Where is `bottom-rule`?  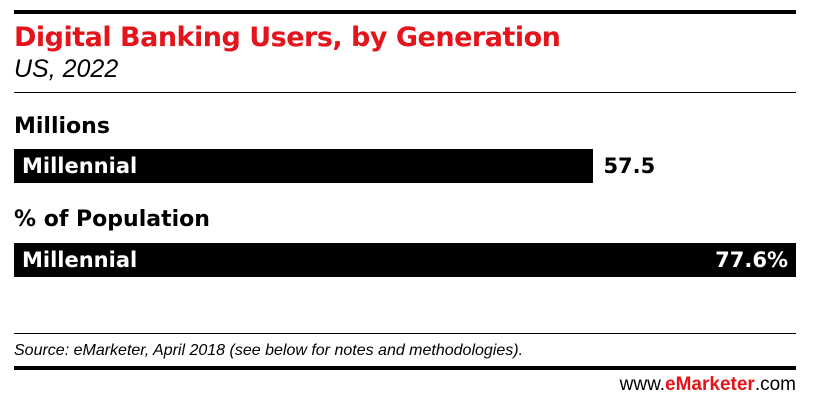 bottom-rule is located at coordinates (405, 368).